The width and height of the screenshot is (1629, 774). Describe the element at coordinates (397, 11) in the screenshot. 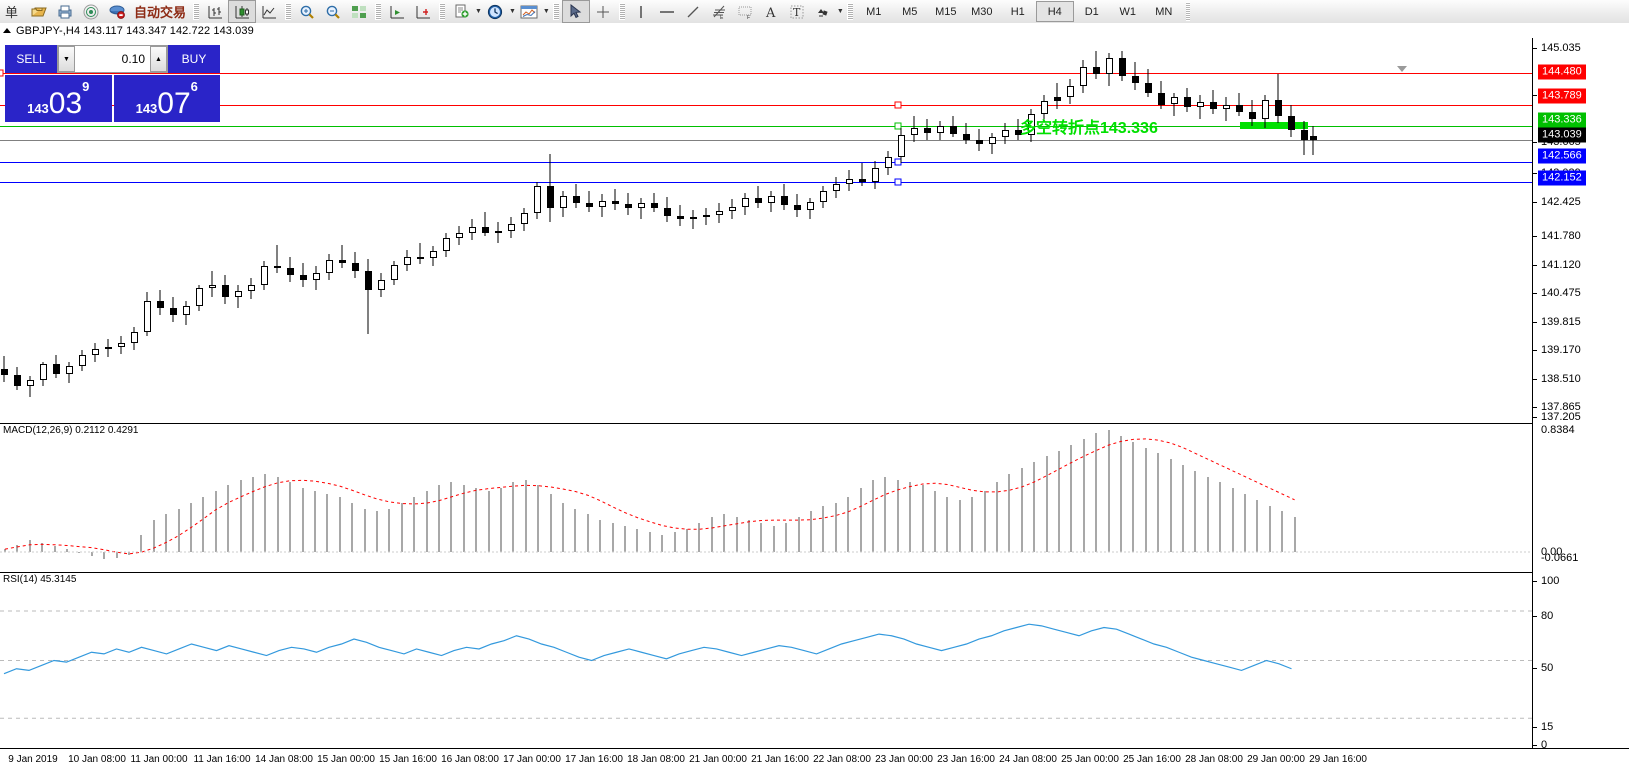

I see `chart-shift-icon` at that location.